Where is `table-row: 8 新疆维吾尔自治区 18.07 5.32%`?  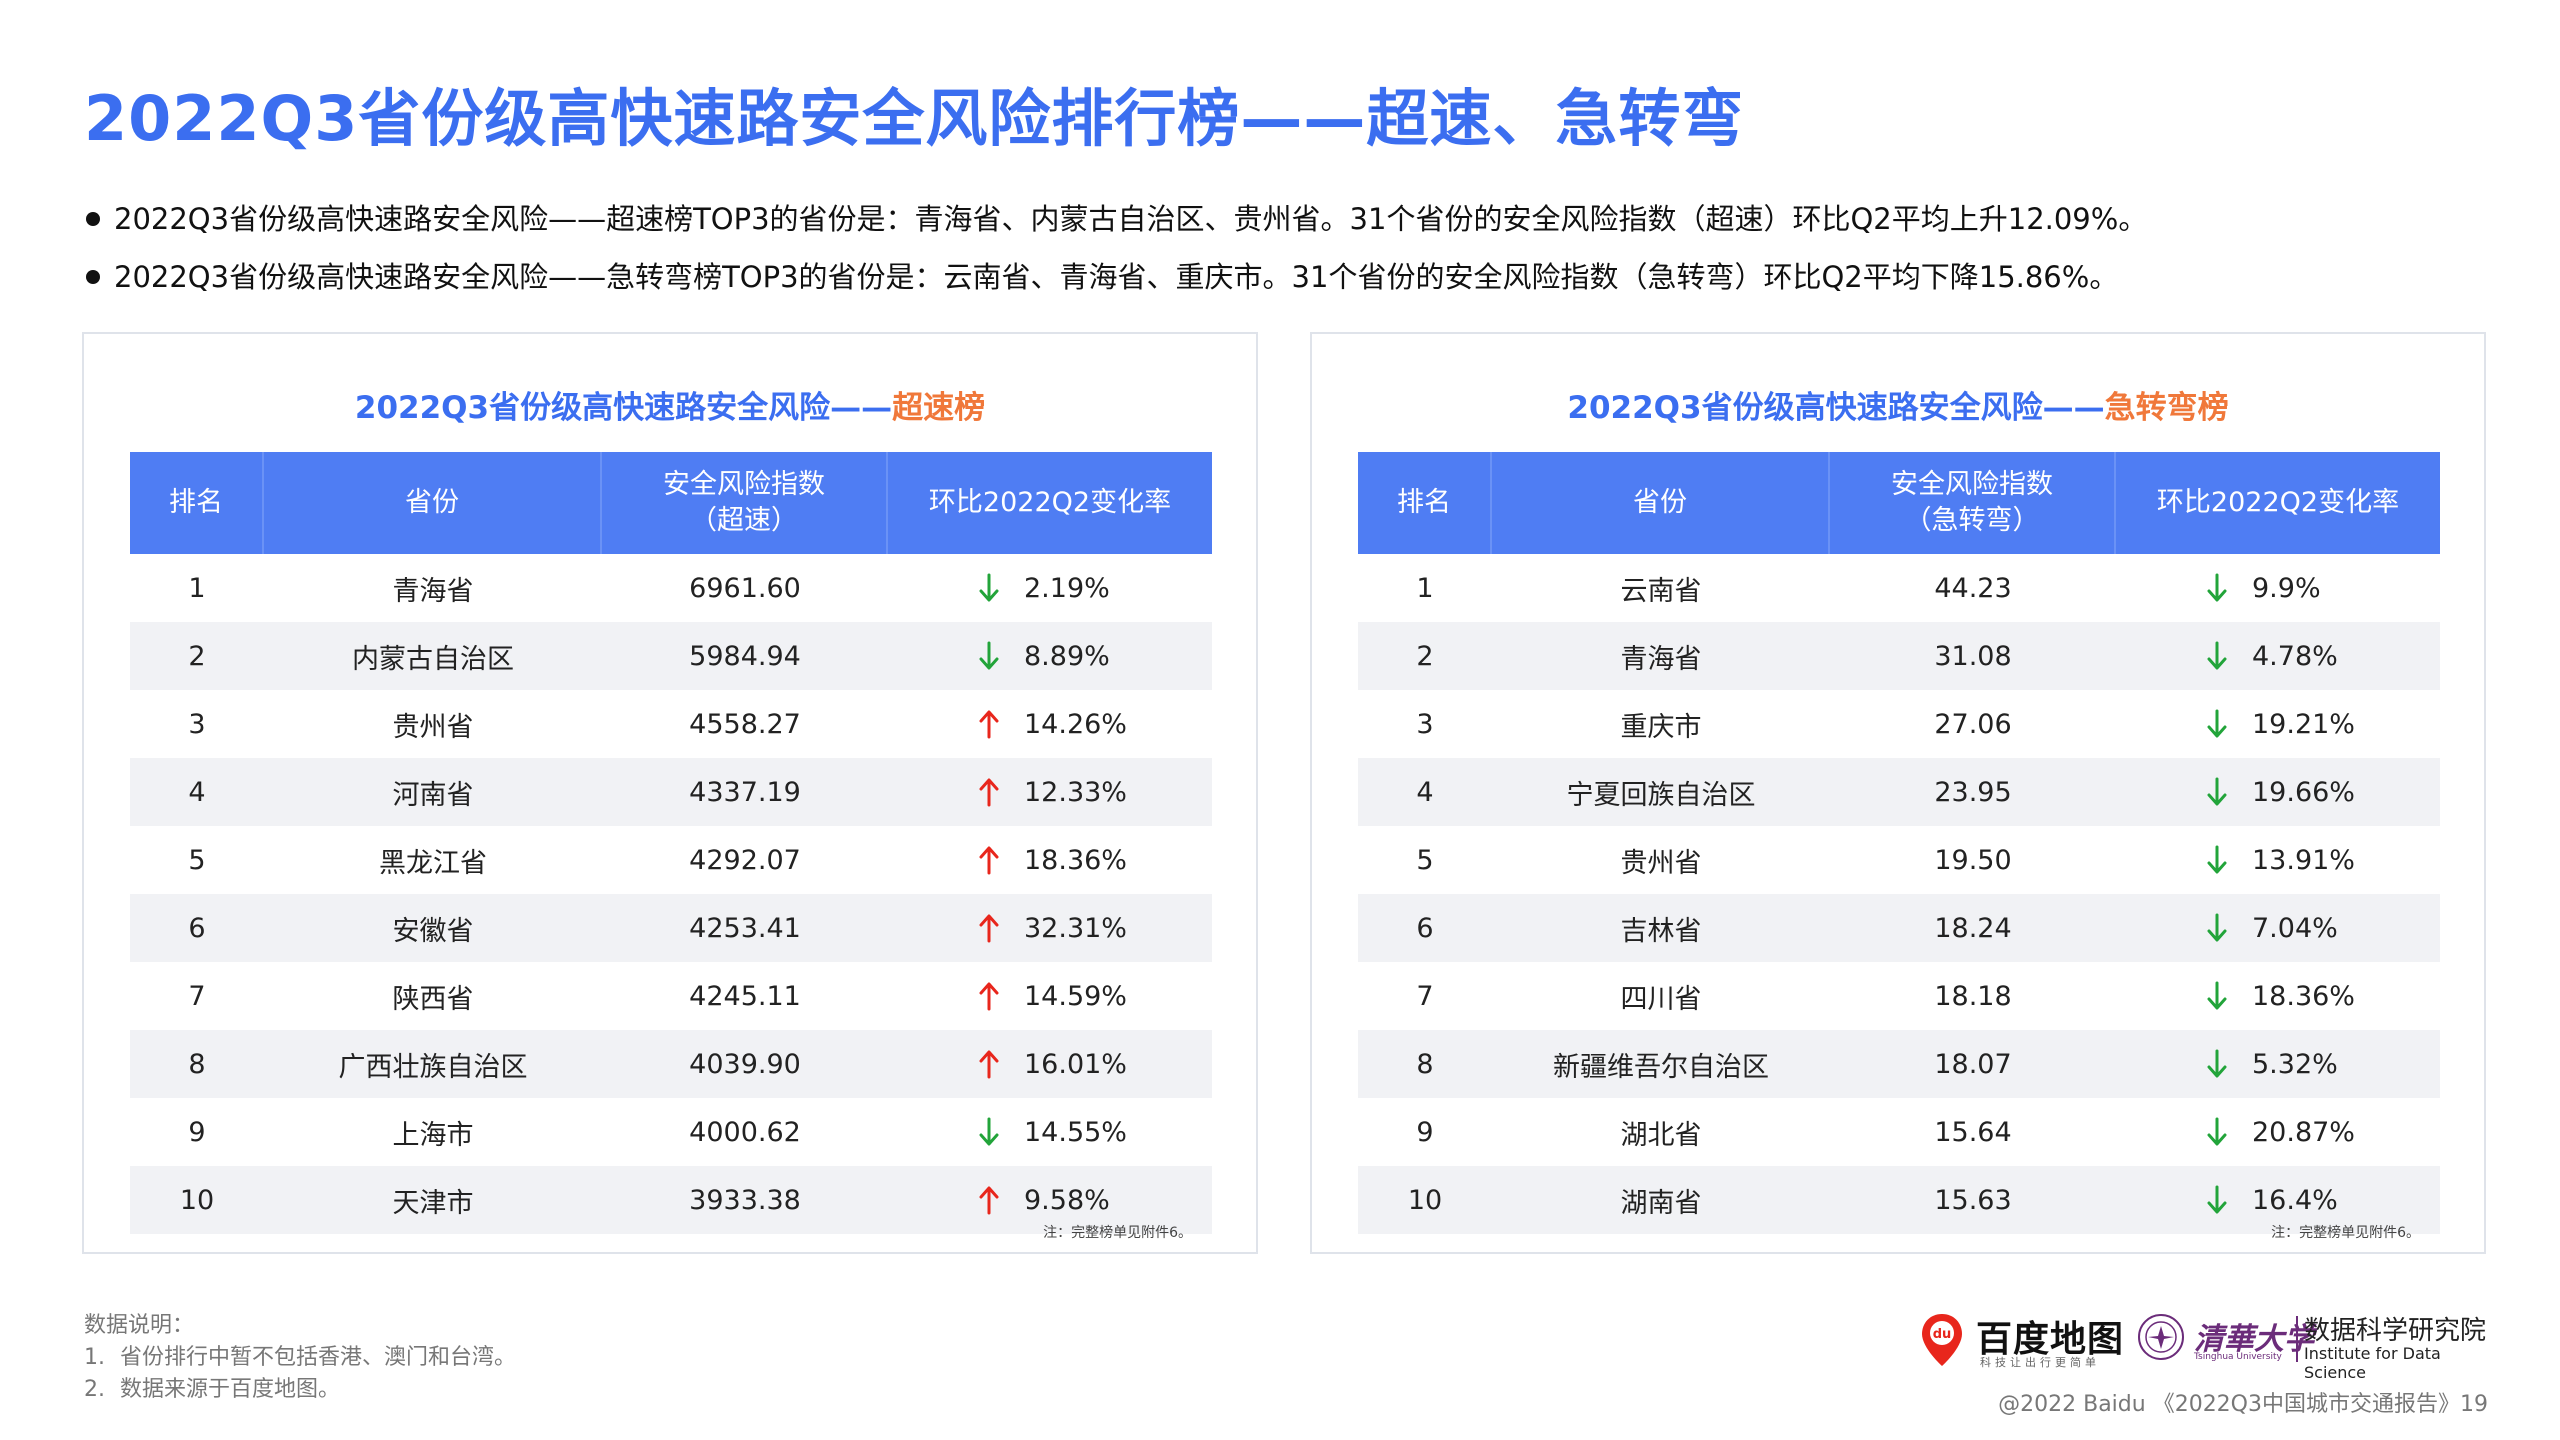
table-row: 8 新疆维吾尔自治区 18.07 5.32% is located at coordinates (1899, 1064).